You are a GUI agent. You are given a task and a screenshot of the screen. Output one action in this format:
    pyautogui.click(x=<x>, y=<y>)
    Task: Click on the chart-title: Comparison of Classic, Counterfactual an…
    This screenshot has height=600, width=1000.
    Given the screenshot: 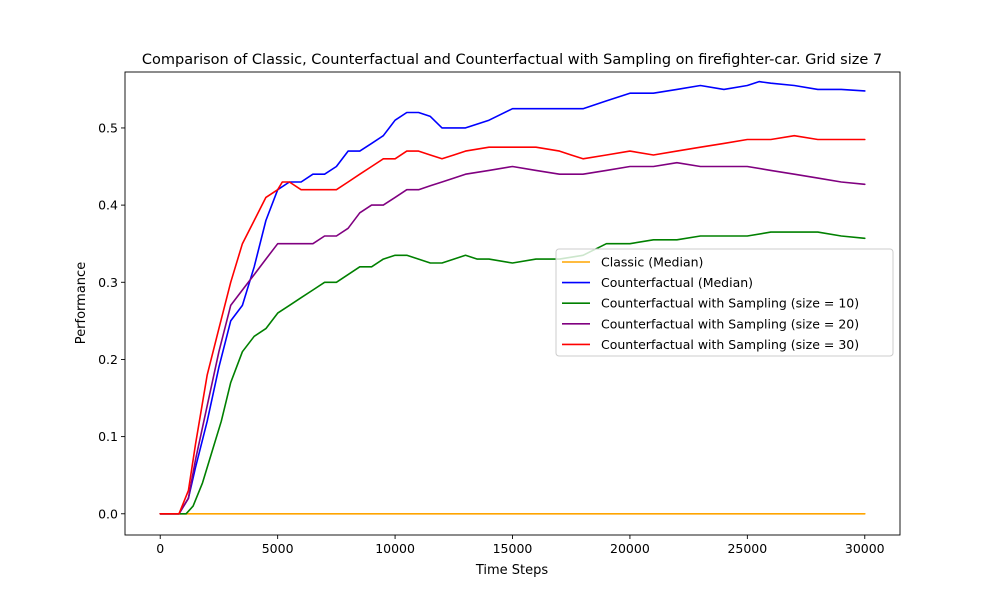 What is the action you would take?
    pyautogui.click(x=512, y=60)
    